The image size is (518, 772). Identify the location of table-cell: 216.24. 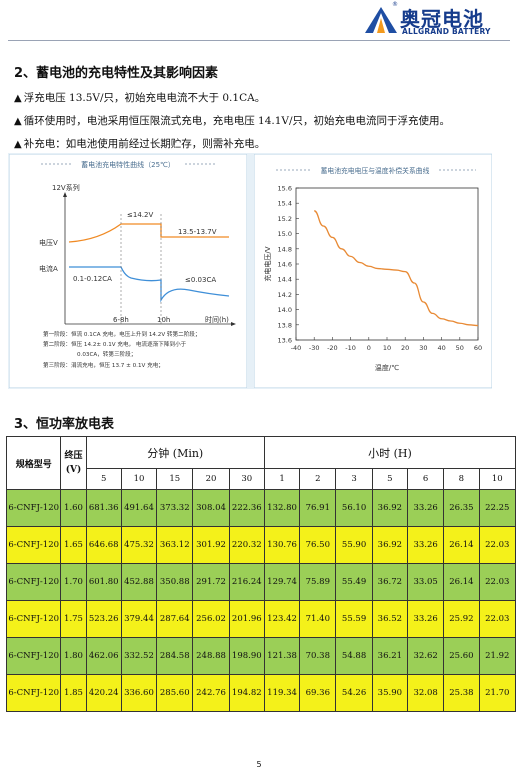
(246, 582).